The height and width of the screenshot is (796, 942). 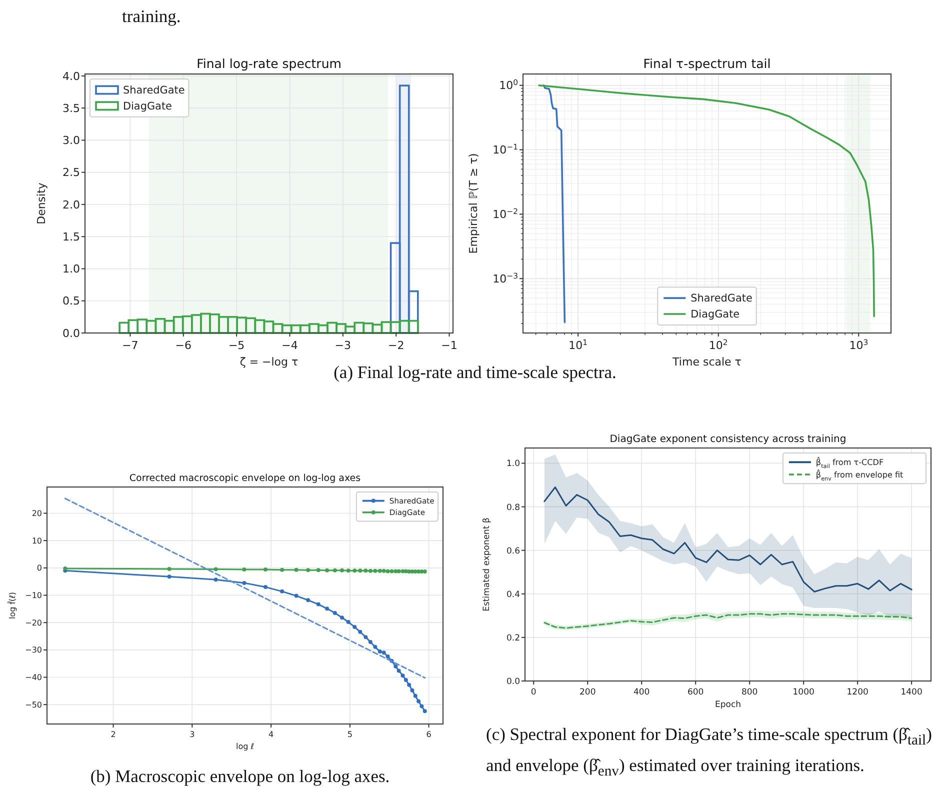 I want to click on x-axis-title: Epoch, so click(x=728, y=705).